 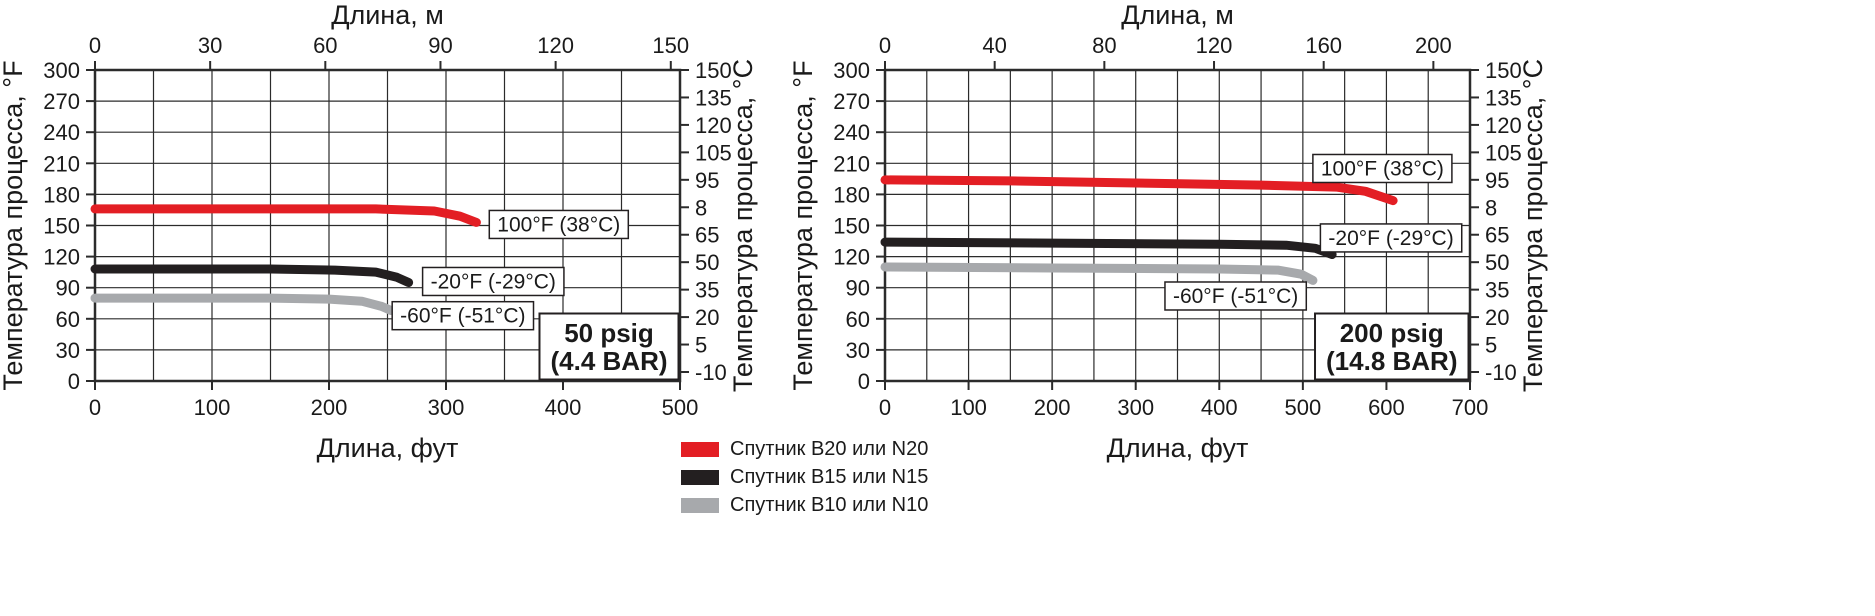 I want to click on right-axis-tick-label: 120, so click(x=713, y=125).